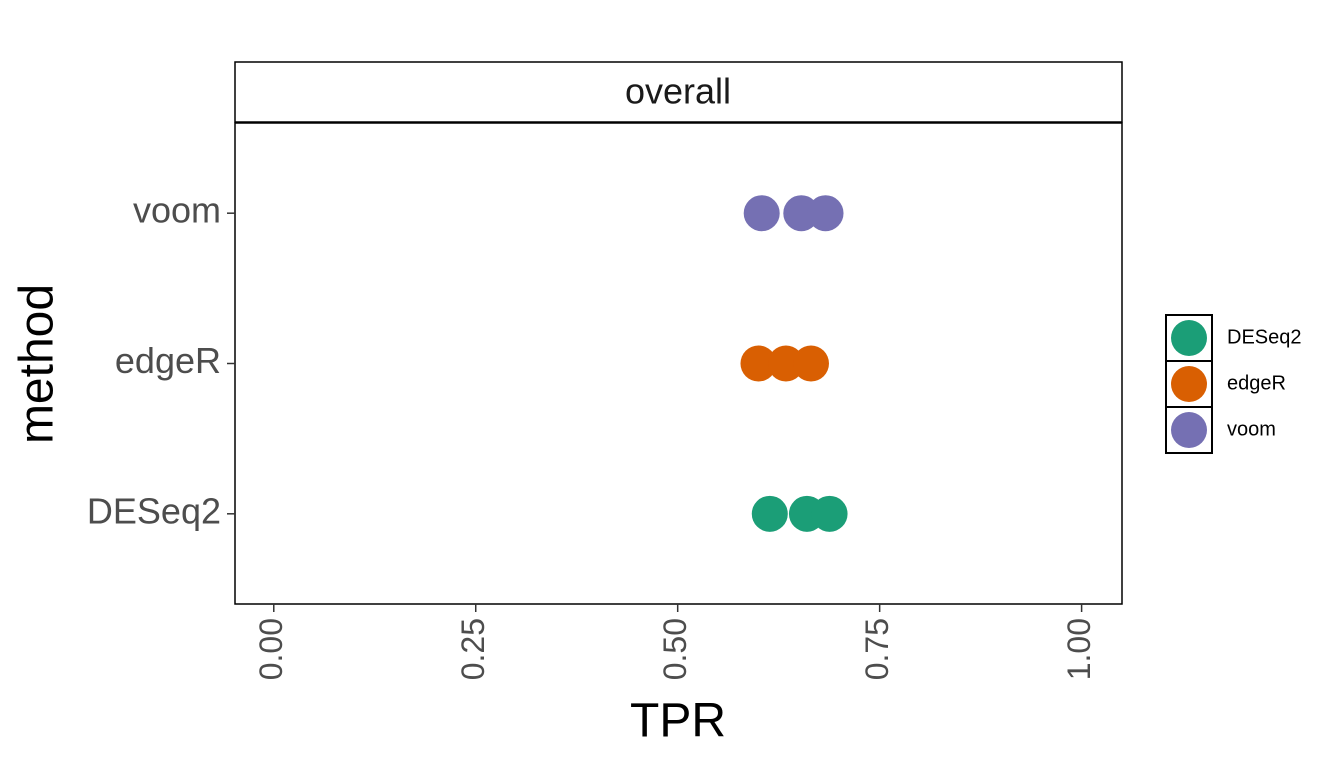  I want to click on x-tick-label: 0.75, so click(877, 649).